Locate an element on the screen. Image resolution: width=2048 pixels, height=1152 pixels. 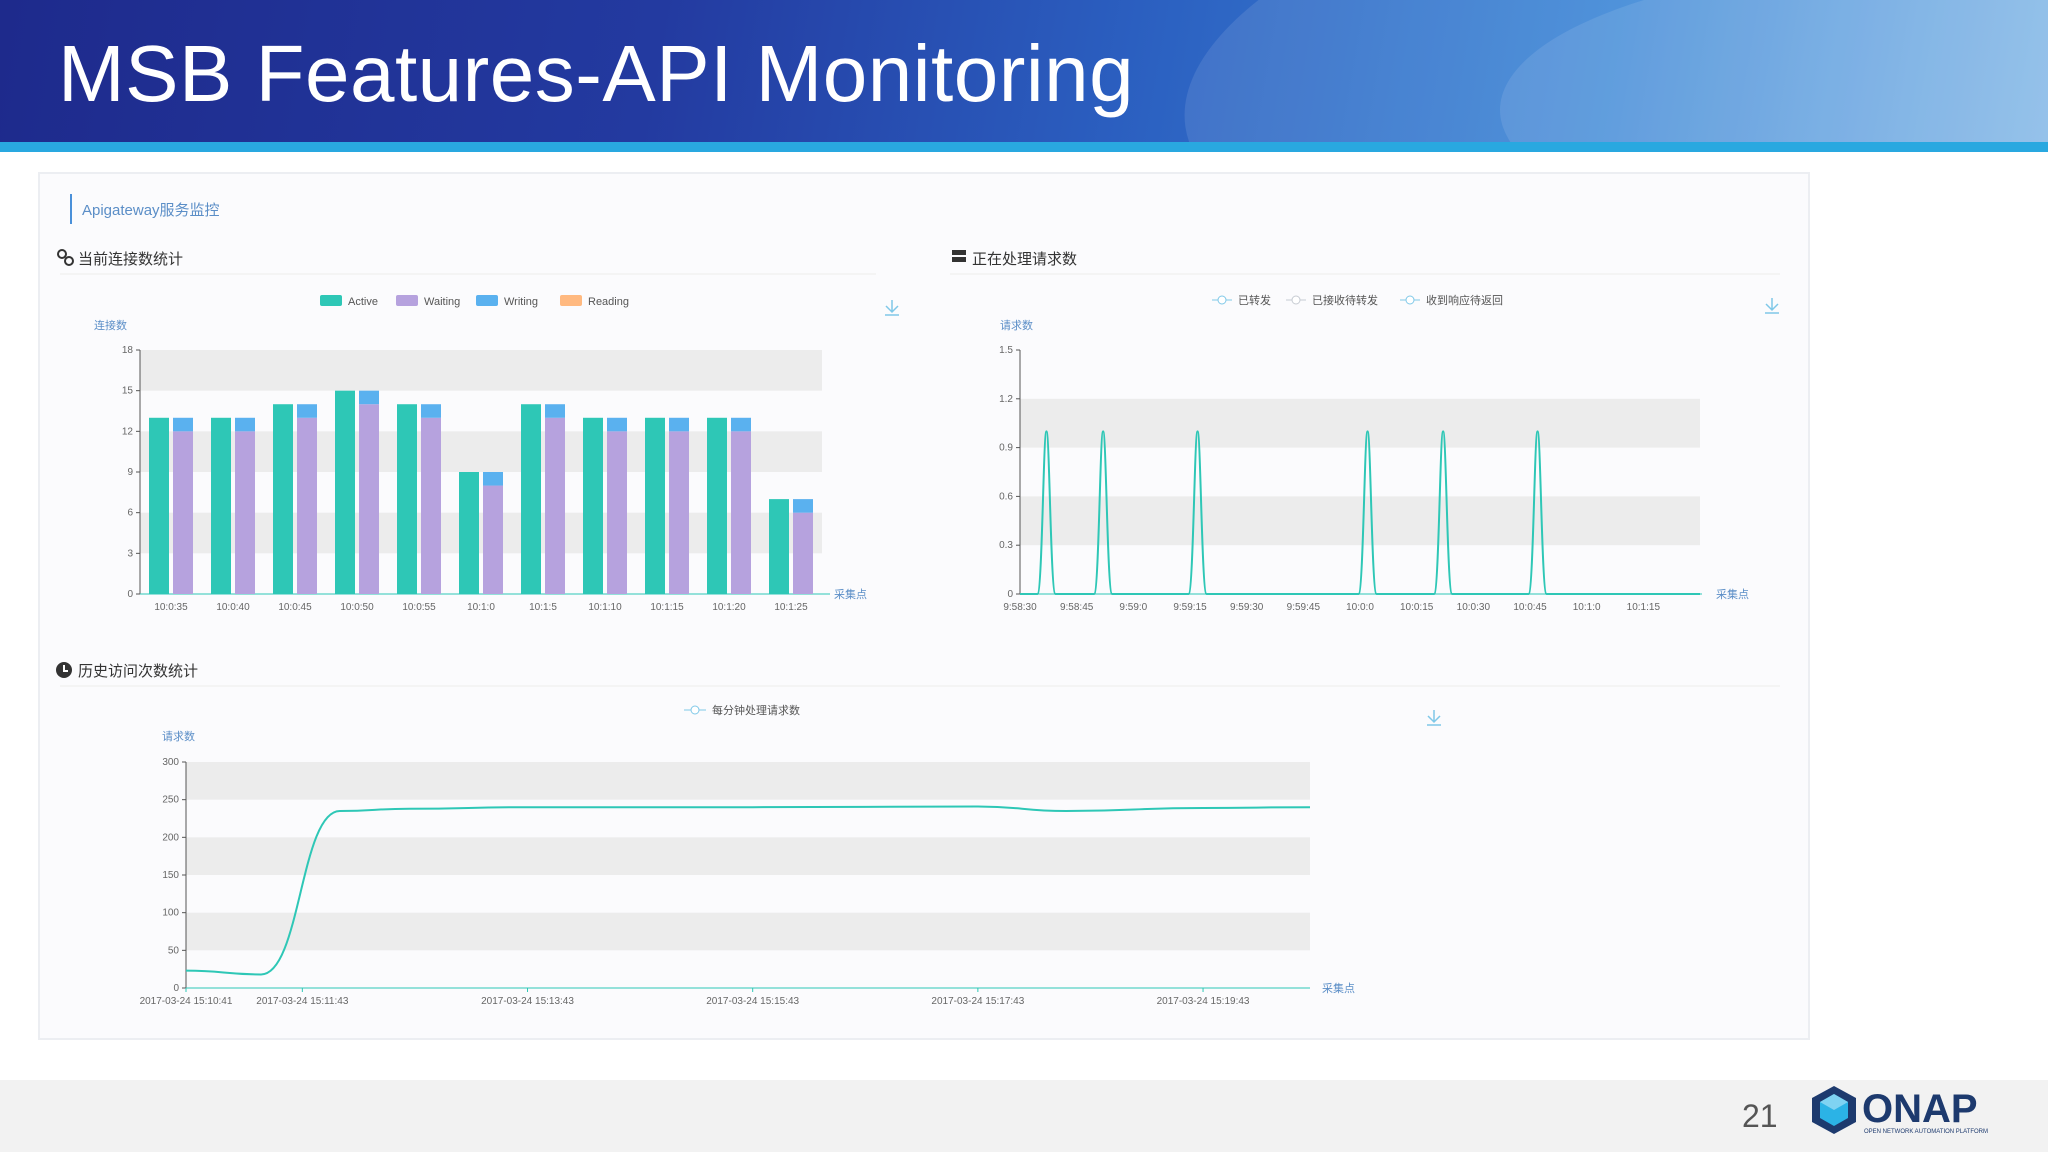
chart2-x-tick-label: 9:58:30 is located at coordinates (1020, 607).